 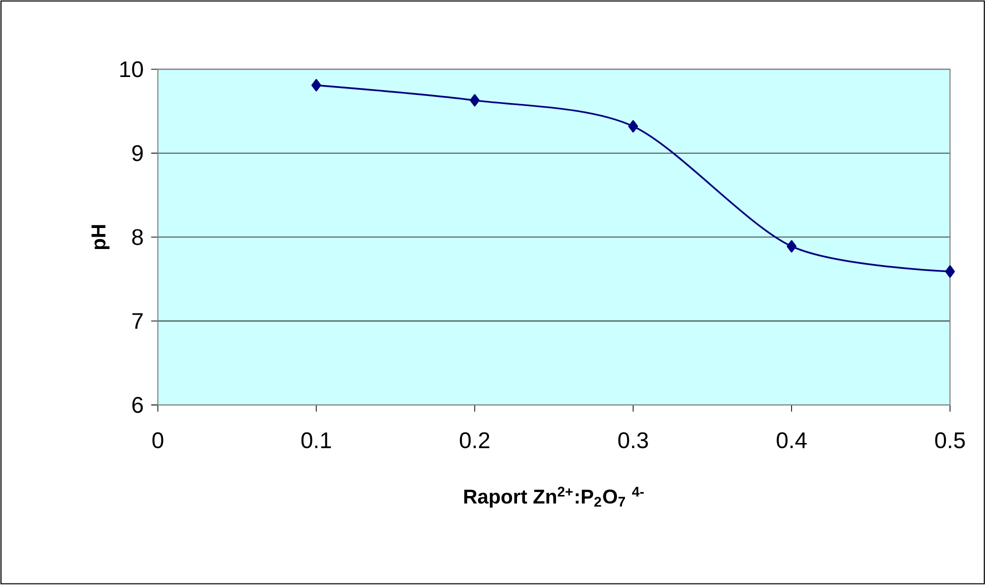 What do you see at coordinates (137, 237) in the screenshot?
I see `y-tick-label: 8` at bounding box center [137, 237].